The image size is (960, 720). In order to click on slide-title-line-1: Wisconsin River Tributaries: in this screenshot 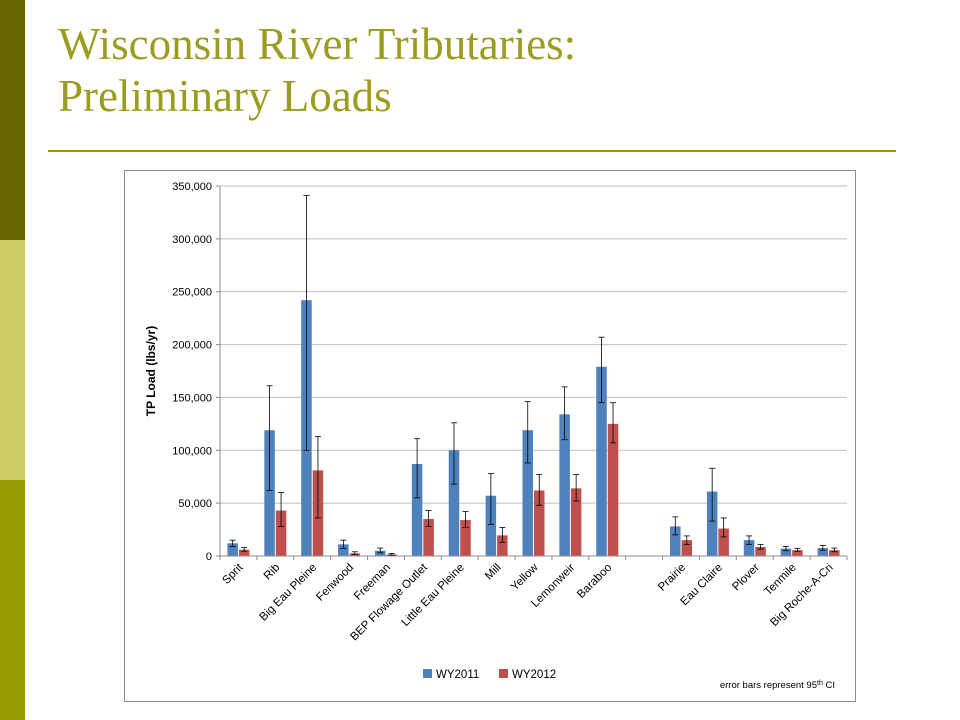, I will do `click(317, 44)`.